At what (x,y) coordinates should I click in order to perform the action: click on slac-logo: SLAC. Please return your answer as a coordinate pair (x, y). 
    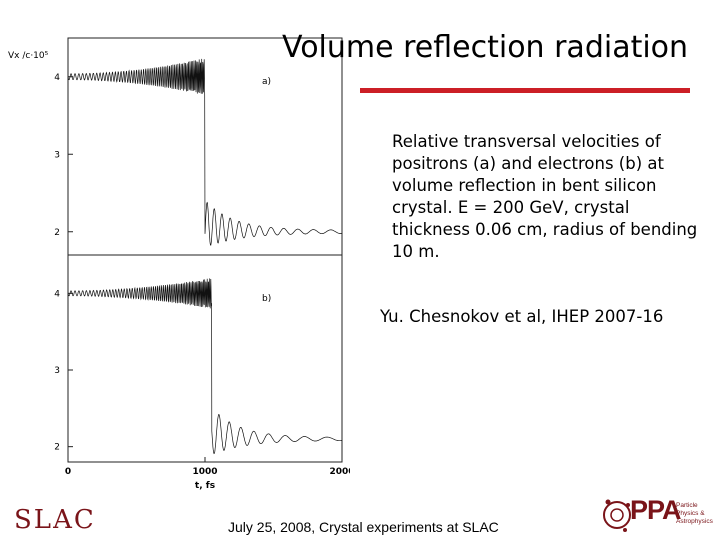
    Looking at the image, I should click on (55, 520).